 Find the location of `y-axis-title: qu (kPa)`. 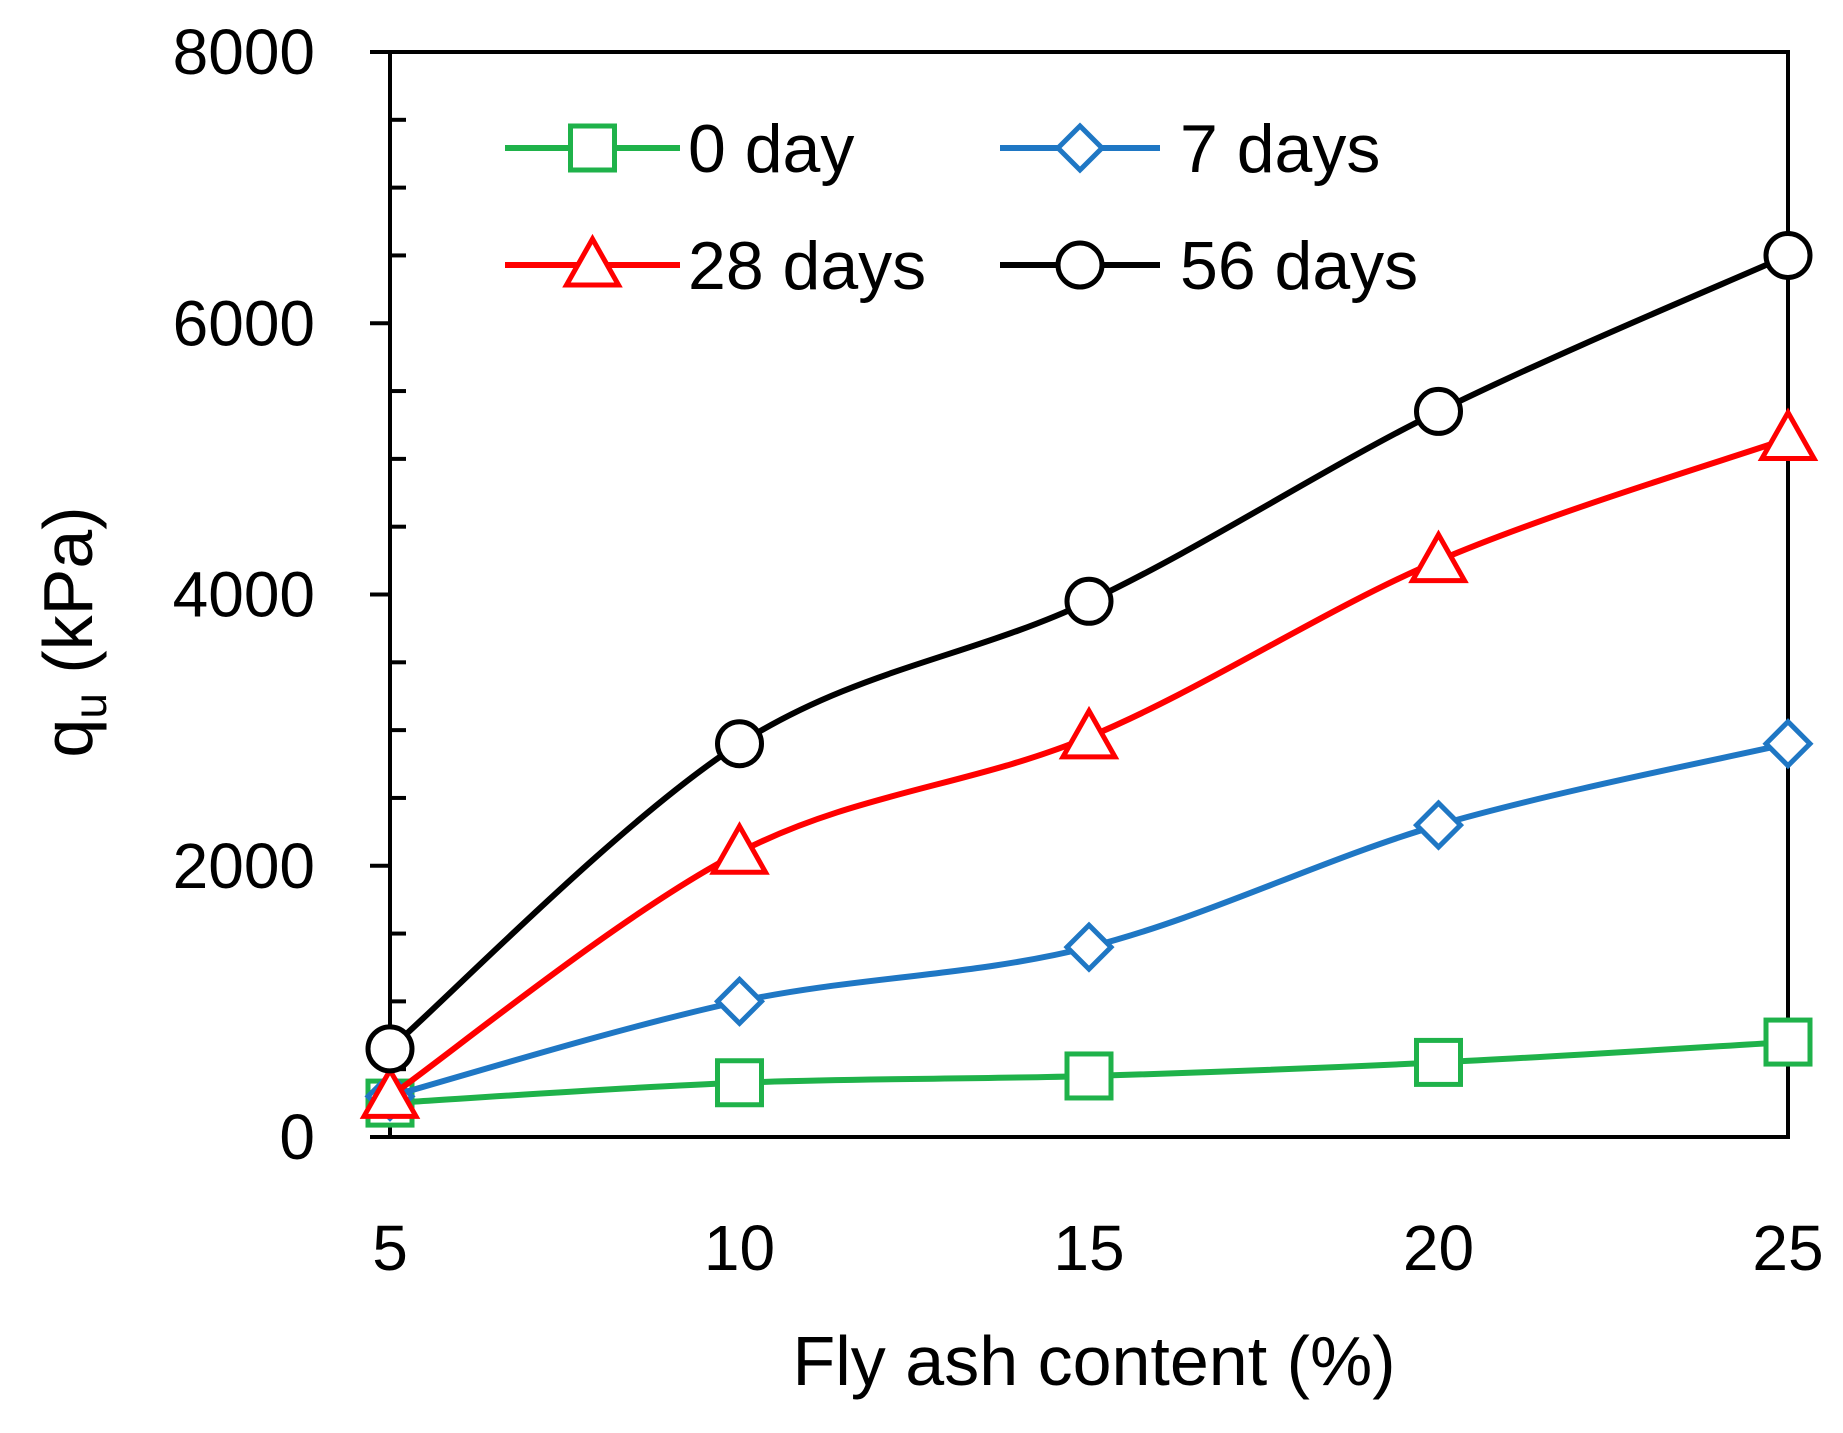

y-axis-title: qu (kPa) is located at coordinates (72, 631).